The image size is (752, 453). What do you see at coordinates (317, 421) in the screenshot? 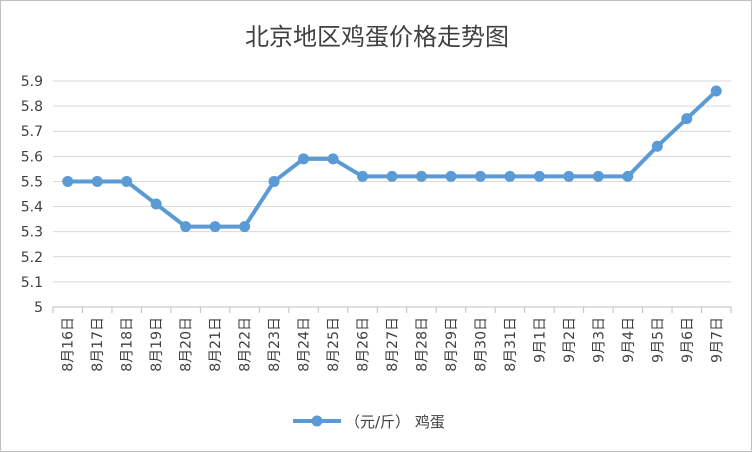
I see `legend-marker` at bounding box center [317, 421].